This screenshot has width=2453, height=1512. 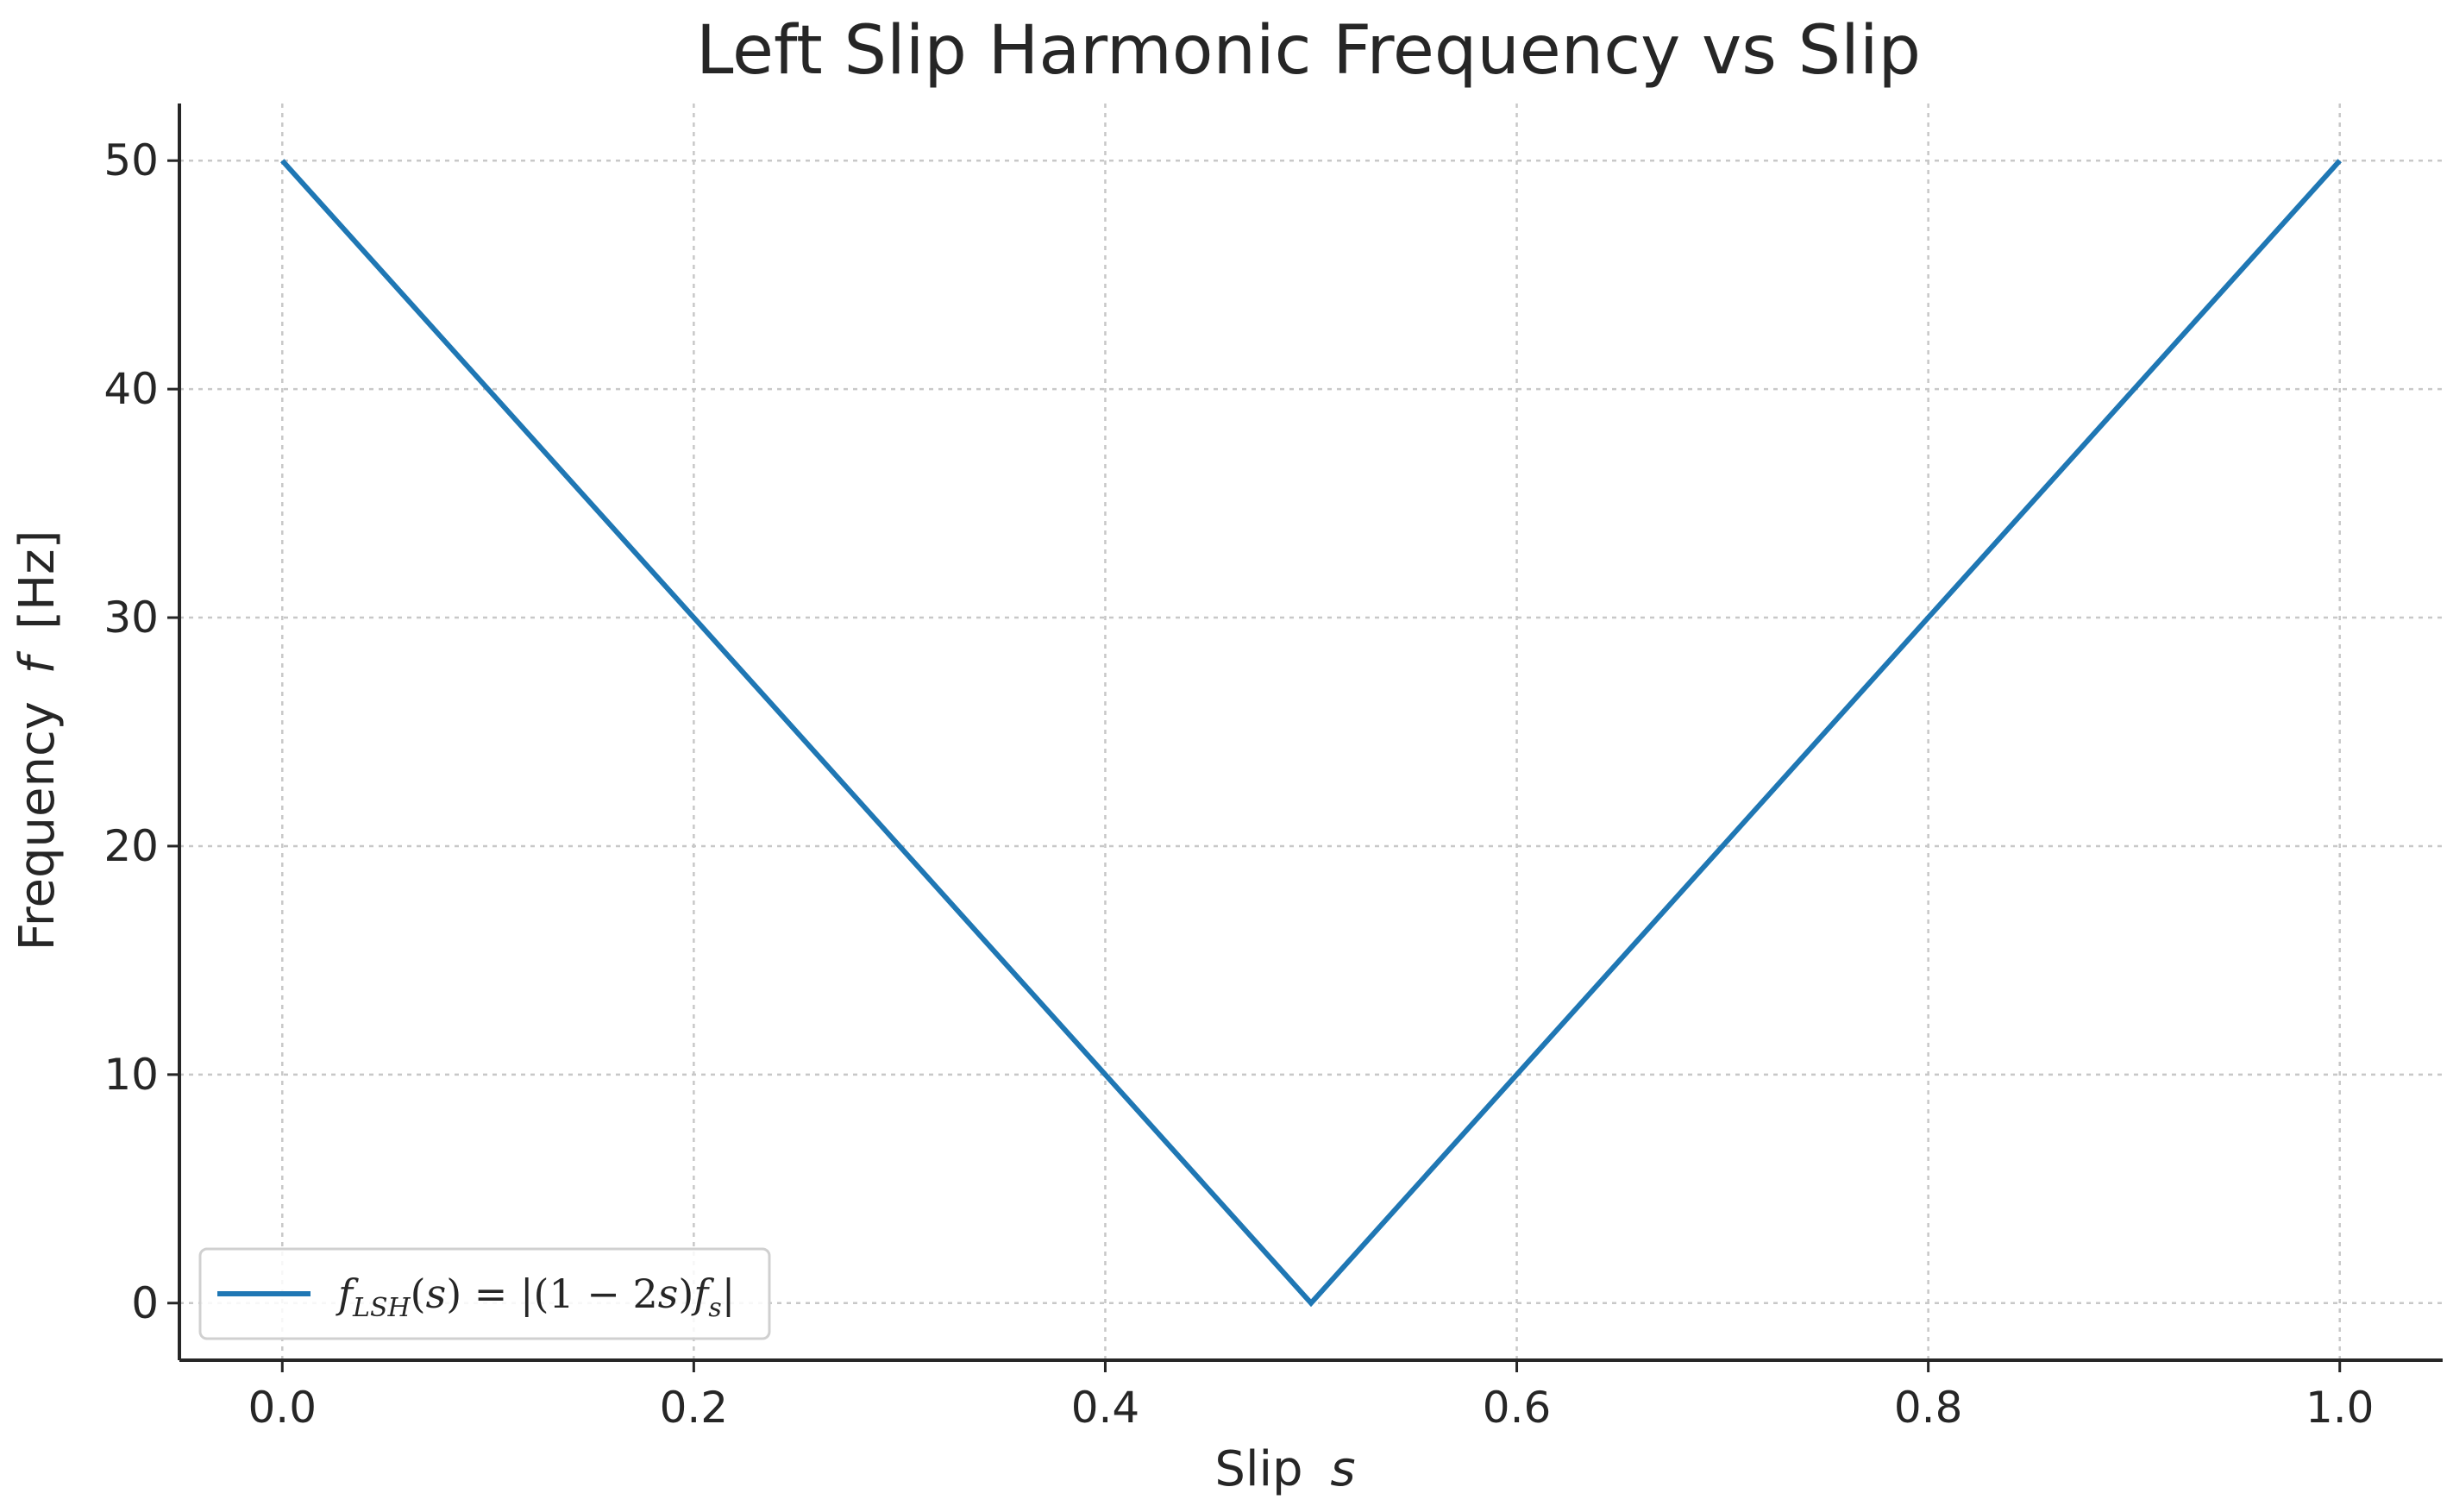 I want to click on x-tick-label: 0.4, so click(x=1105, y=1408).